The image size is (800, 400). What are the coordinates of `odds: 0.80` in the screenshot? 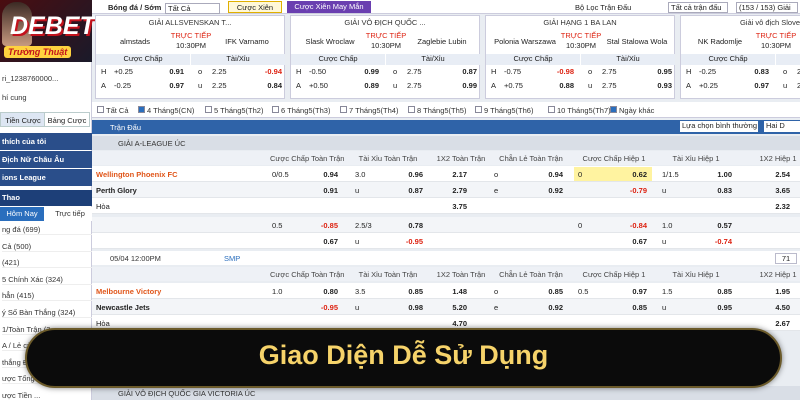 It's located at (330, 291).